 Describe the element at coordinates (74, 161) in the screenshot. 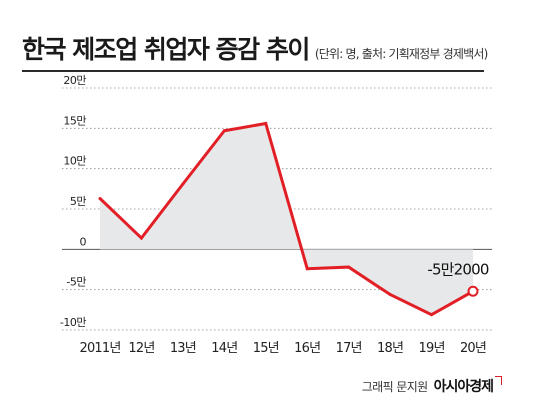

I see `y-tick-label: 10만` at that location.